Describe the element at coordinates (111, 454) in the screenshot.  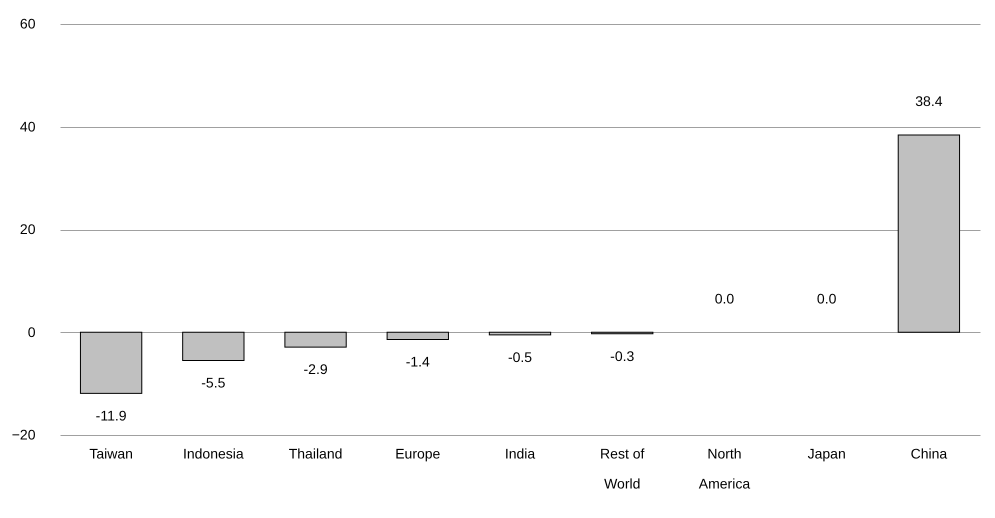
I see `x-tick-label: Taiwan` at that location.